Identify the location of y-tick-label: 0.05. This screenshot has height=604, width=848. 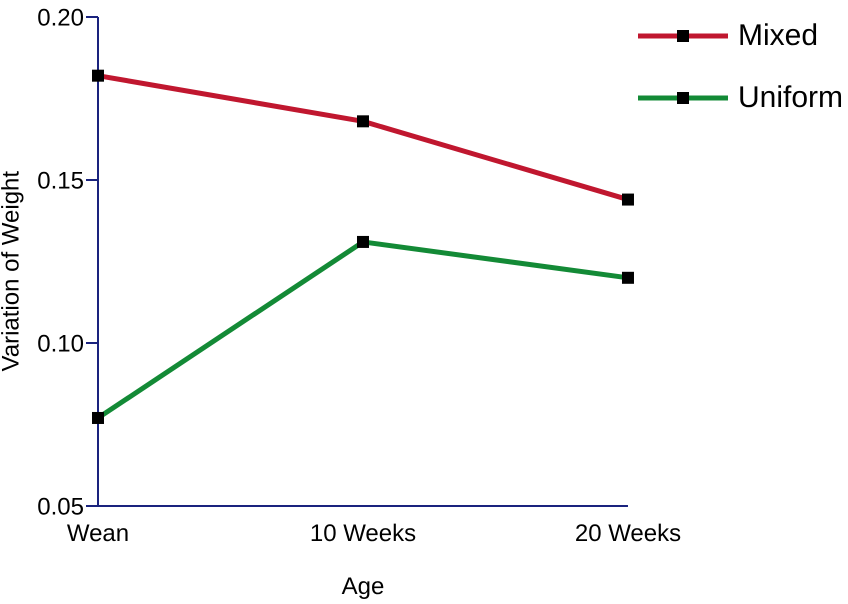
(60, 507).